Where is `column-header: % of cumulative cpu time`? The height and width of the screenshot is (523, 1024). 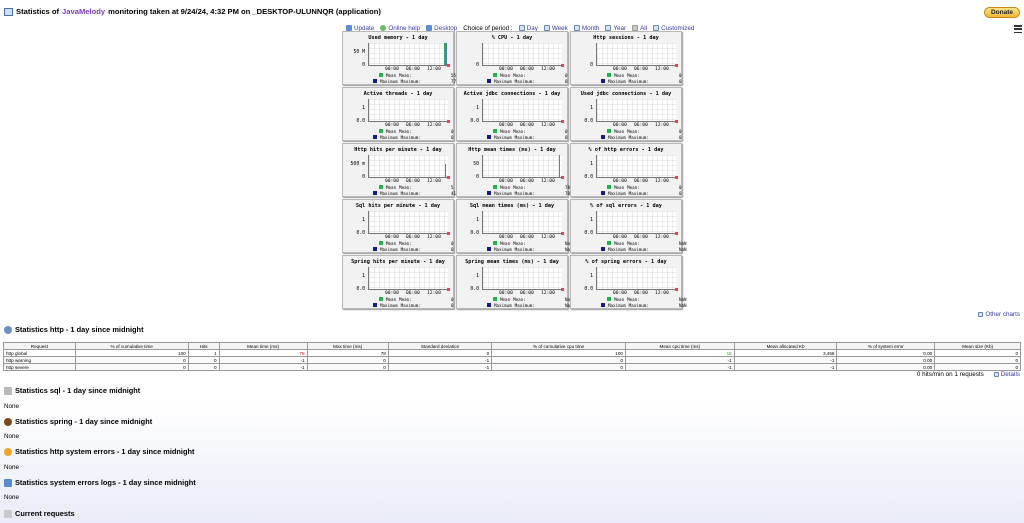 column-header: % of cumulative cpu time is located at coordinates (558, 346).